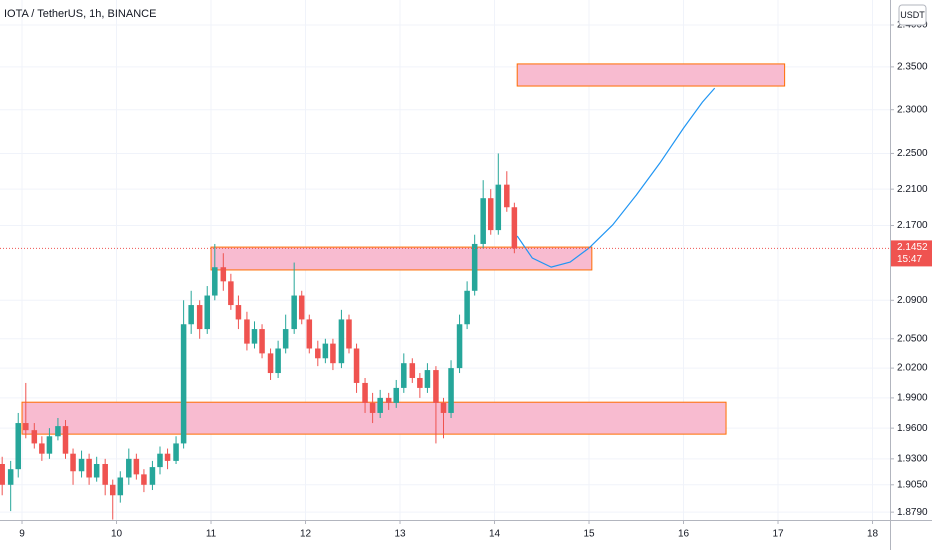  What do you see at coordinates (912, 398) in the screenshot?
I see `y-tick-label: 1.9900` at bounding box center [912, 398].